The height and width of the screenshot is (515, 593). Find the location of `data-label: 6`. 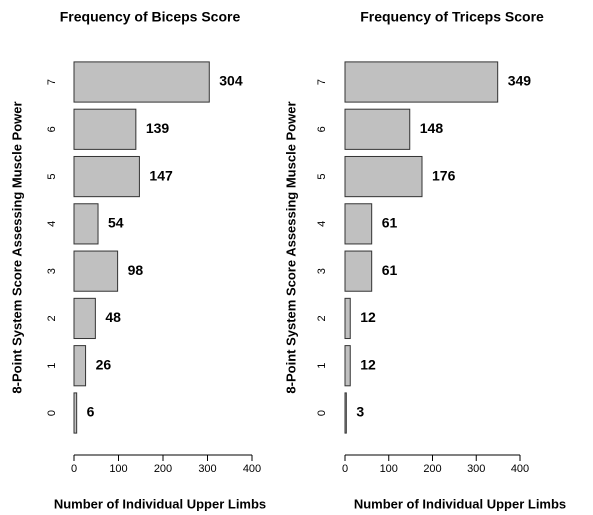

data-label: 6 is located at coordinates (91, 412).